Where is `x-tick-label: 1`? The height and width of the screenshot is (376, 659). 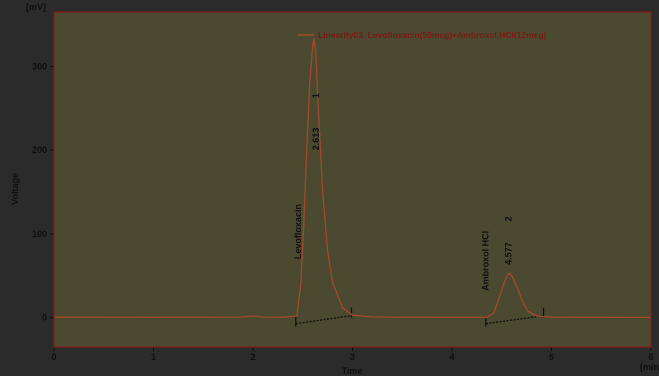
x-tick-label: 1 is located at coordinates (153, 357).